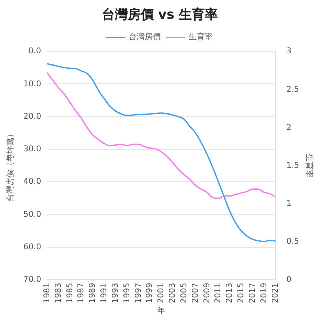 Image resolution: width=320 pixels, height=320 pixels. Describe the element at coordinates (33, 83) in the screenshot. I see `y-tick-label: 10.0` at that location.